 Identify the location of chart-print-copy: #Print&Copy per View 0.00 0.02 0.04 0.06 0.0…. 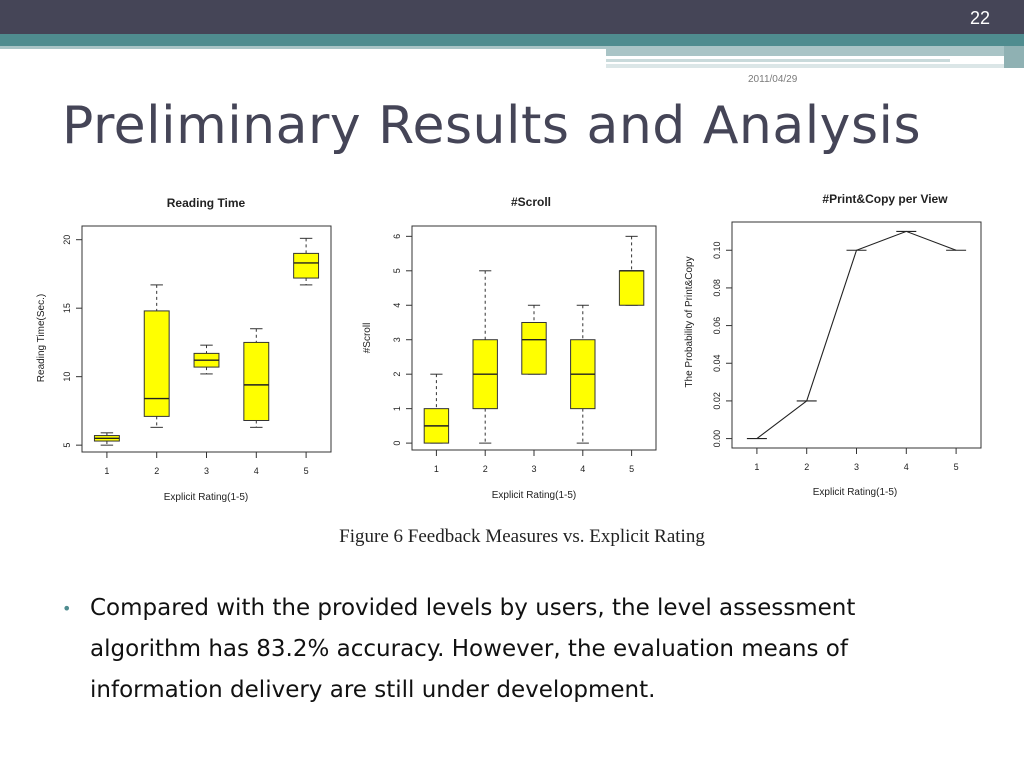
(833, 345).